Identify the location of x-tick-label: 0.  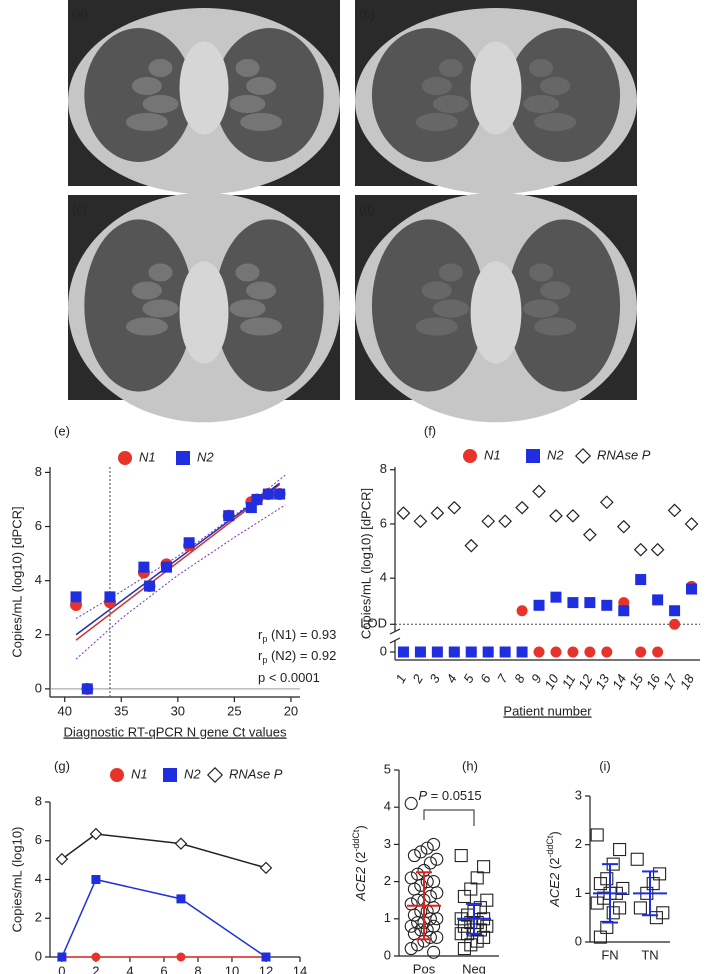
(61, 968).